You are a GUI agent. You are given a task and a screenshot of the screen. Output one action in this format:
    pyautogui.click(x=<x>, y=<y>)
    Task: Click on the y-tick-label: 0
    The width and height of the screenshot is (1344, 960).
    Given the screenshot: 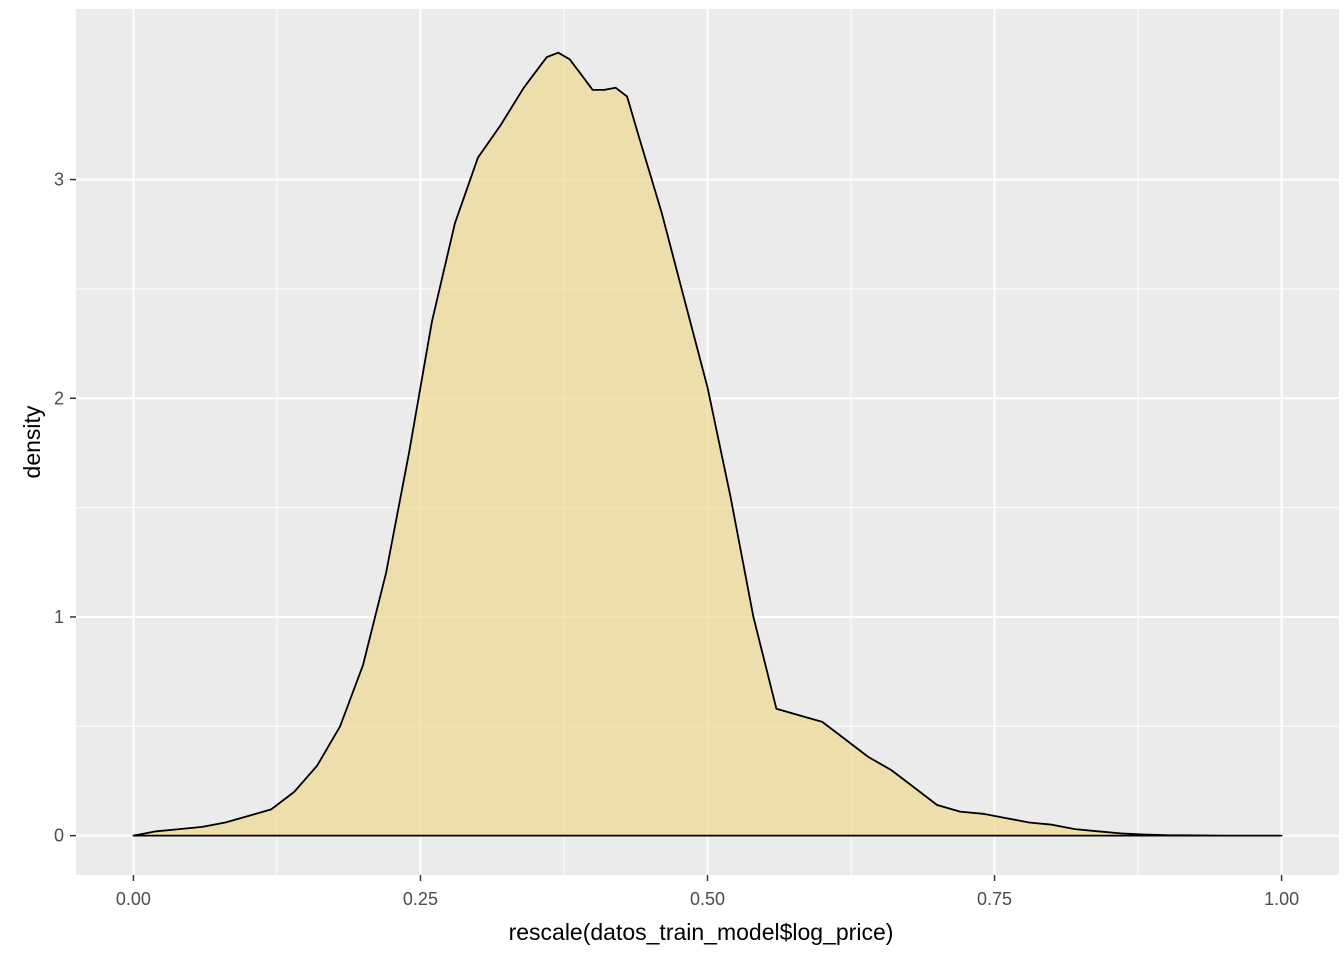 What is the action you would take?
    pyautogui.click(x=59, y=836)
    